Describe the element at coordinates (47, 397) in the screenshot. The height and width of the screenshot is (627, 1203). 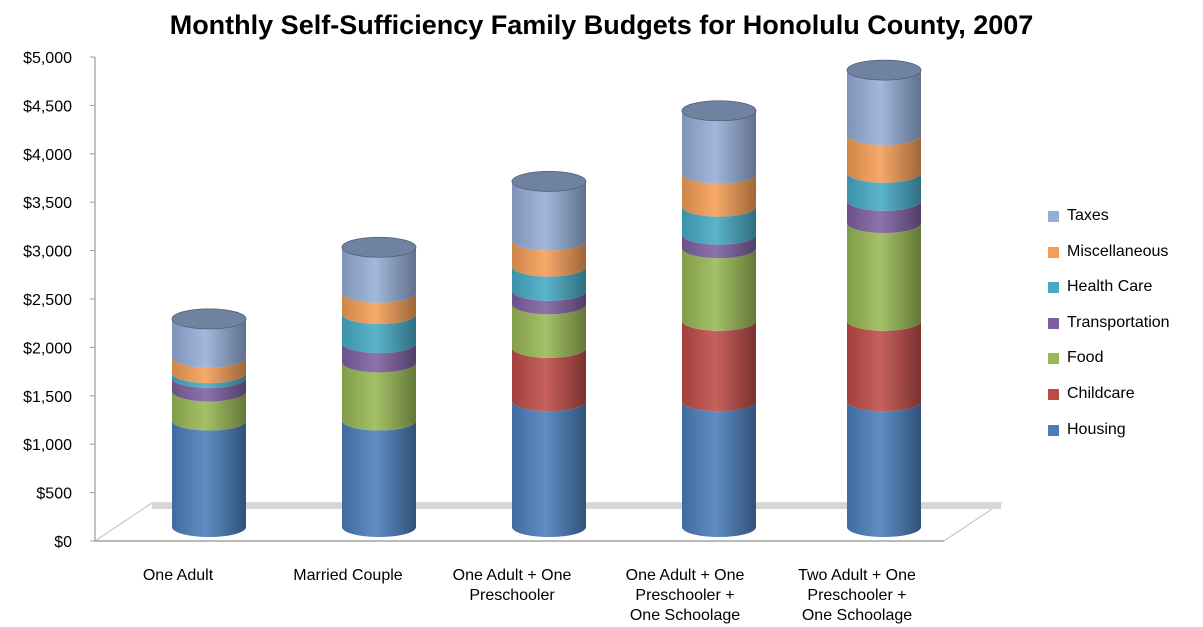
I see `y-tick-label: $1,500` at that location.